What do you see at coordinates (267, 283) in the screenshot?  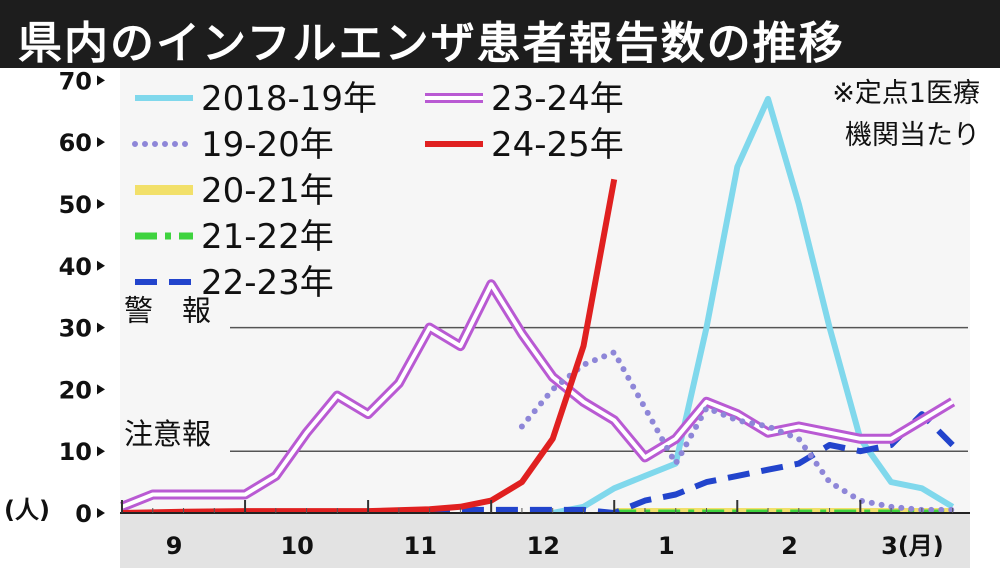 I see `legend-label: 22-23年` at bounding box center [267, 283].